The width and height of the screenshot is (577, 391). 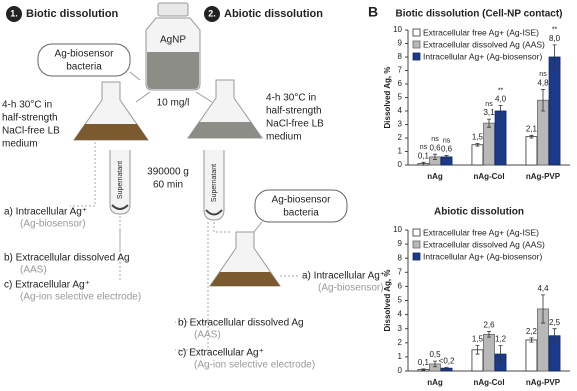 I want to click on chart-title: Abiotic dissolution, so click(x=479, y=212).